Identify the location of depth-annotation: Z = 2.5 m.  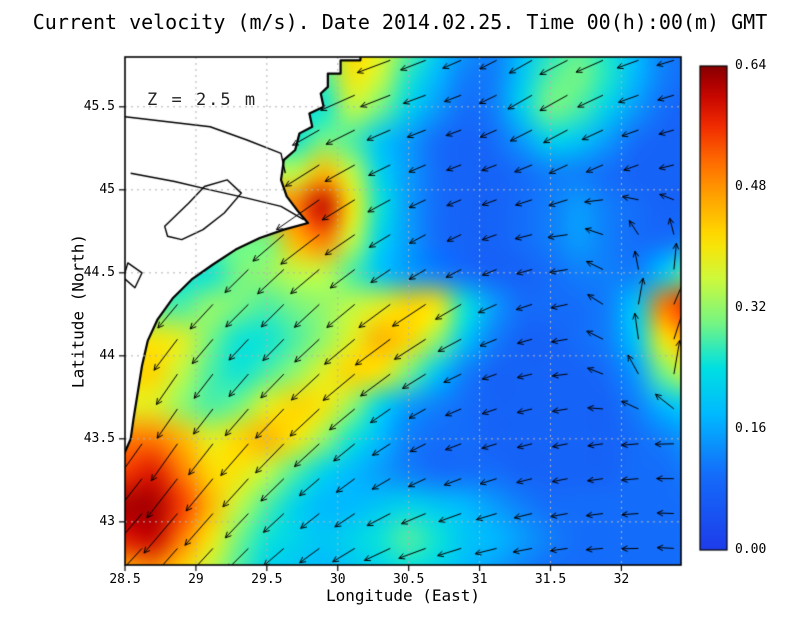
(202, 100).